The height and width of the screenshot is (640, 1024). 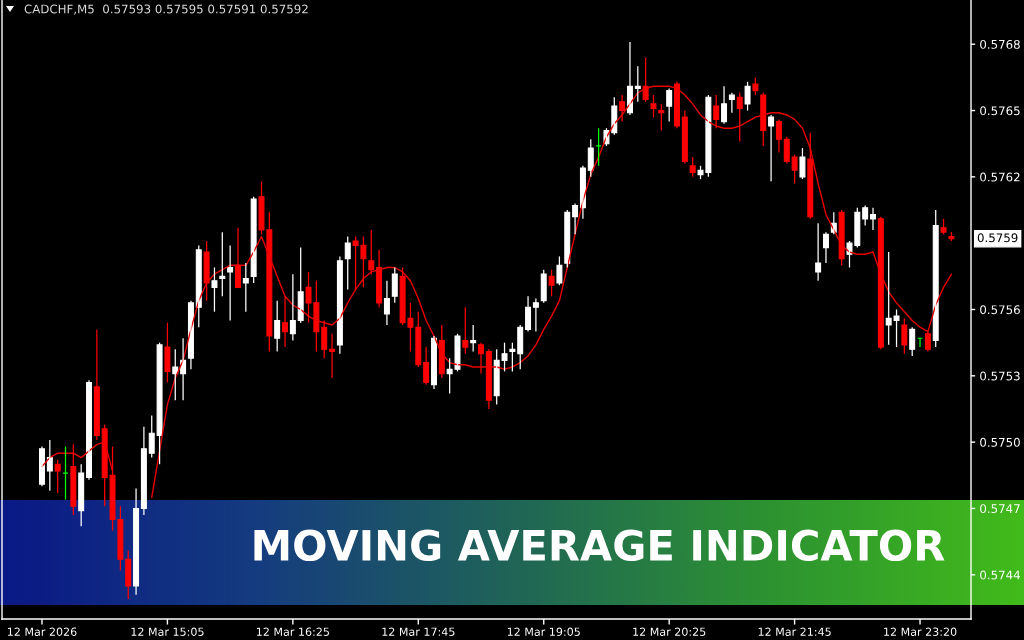 I want to click on y-tick-label: 0.5744, so click(x=1000, y=575).